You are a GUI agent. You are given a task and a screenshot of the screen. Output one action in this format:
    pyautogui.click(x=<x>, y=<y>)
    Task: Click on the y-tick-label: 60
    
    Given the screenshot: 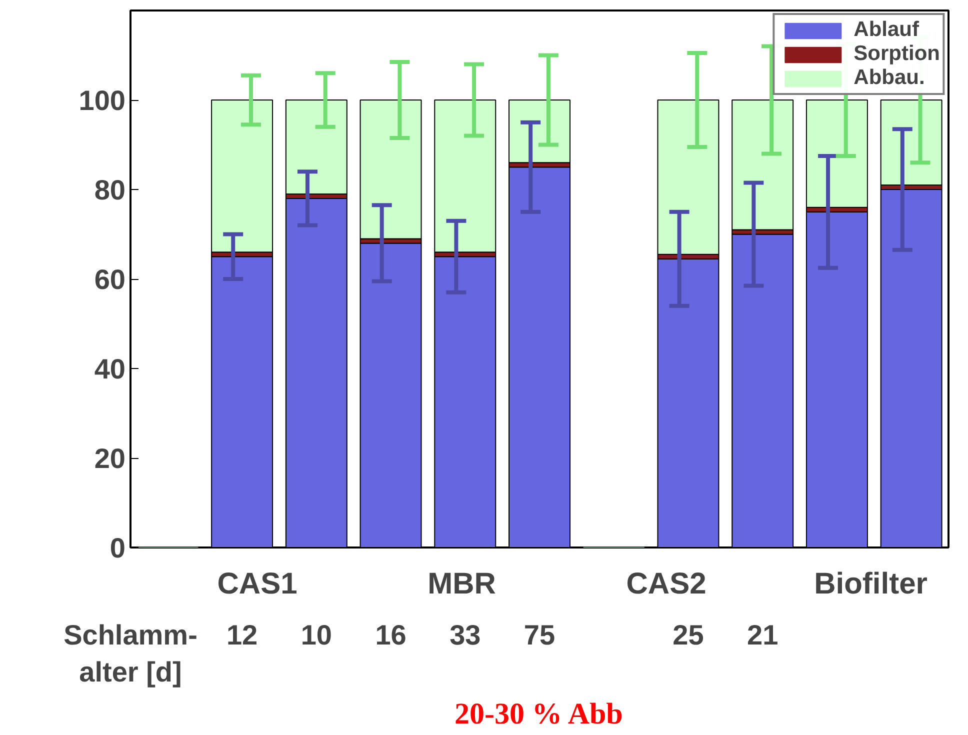 What is the action you would take?
    pyautogui.click(x=110, y=279)
    